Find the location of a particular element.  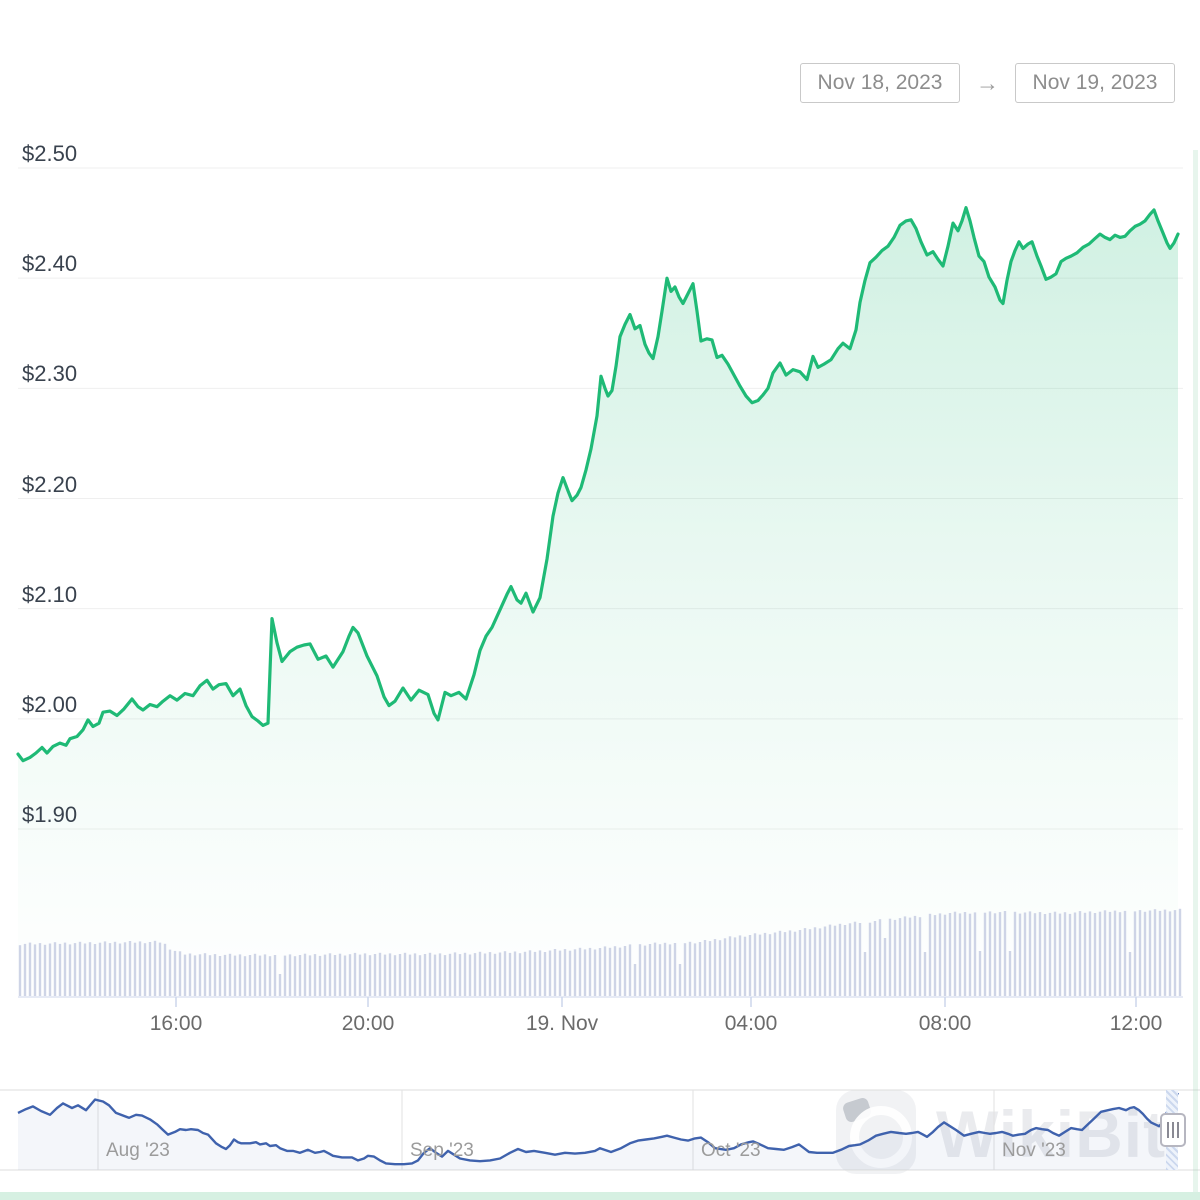

navigator-handle is located at coordinates (1173, 1130).